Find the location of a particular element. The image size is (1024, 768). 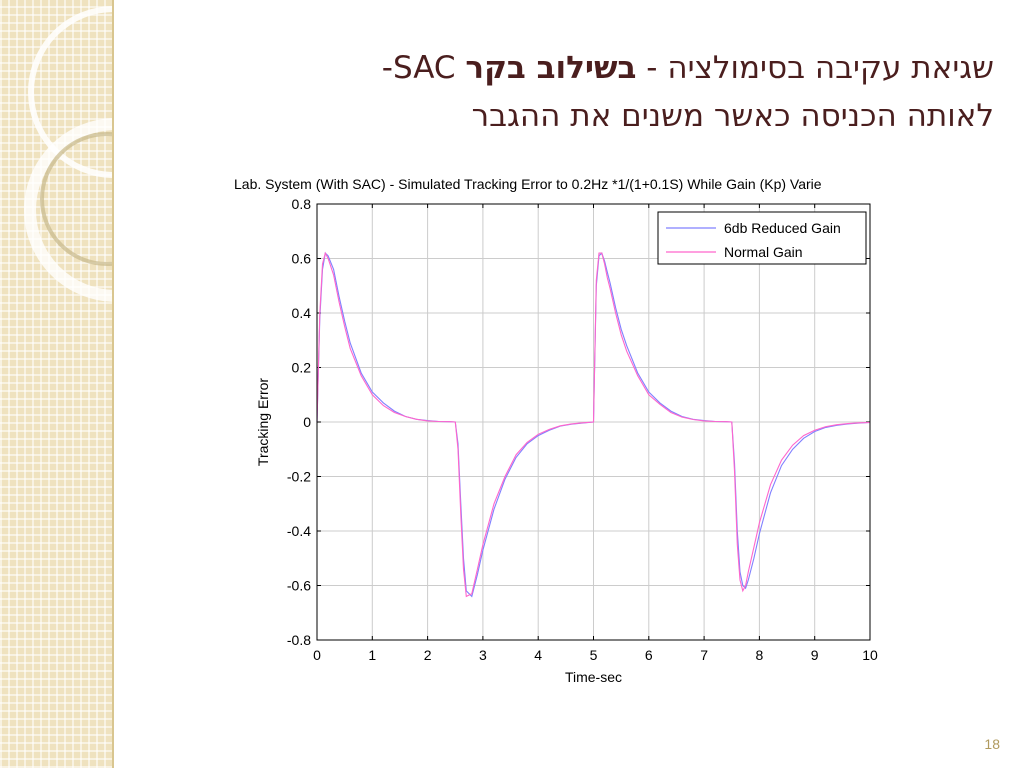

y-tick-label: -0.6 is located at coordinates (299, 586).